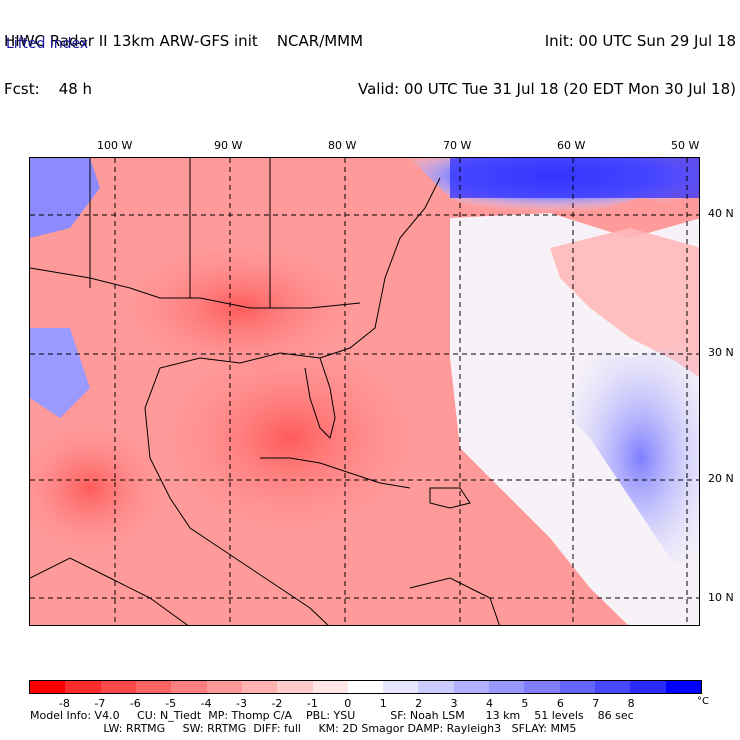 Image resolution: width=740 pixels, height=740 pixels. Describe the element at coordinates (383, 703) in the screenshot. I see `colorbar-tick-label: 1` at that location.